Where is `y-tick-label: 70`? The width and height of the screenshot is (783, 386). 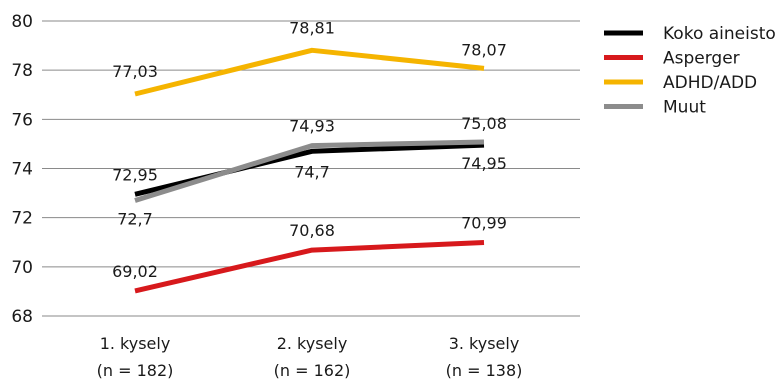
y-tick-label: 70 is located at coordinates (22, 268).